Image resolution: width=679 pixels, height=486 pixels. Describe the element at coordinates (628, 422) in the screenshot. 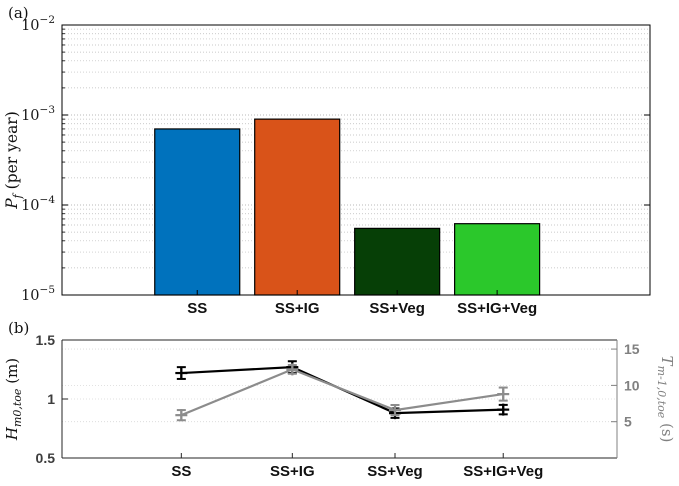

I see `y-tick-label-b-right: 5` at that location.